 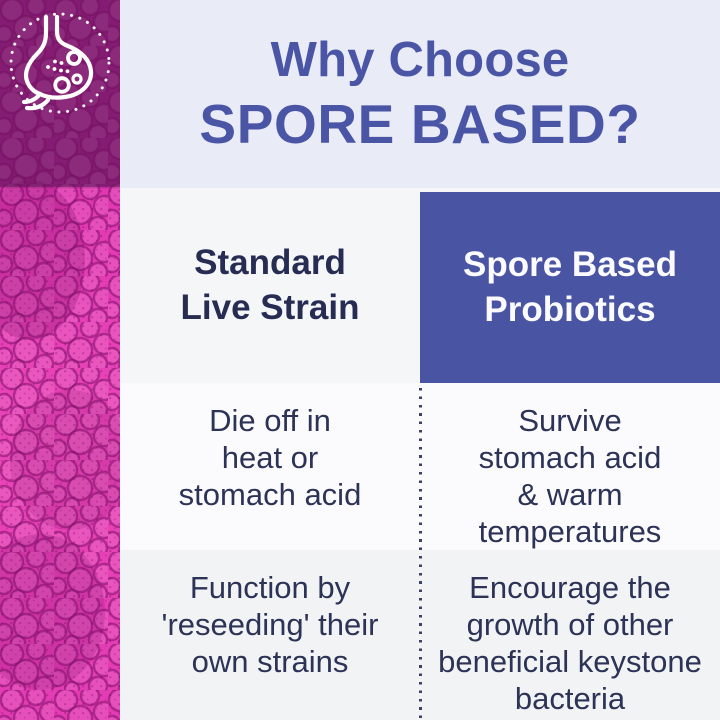 What do you see at coordinates (270, 285) in the screenshot?
I see `column-header-standard: Standard Live Strain` at bounding box center [270, 285].